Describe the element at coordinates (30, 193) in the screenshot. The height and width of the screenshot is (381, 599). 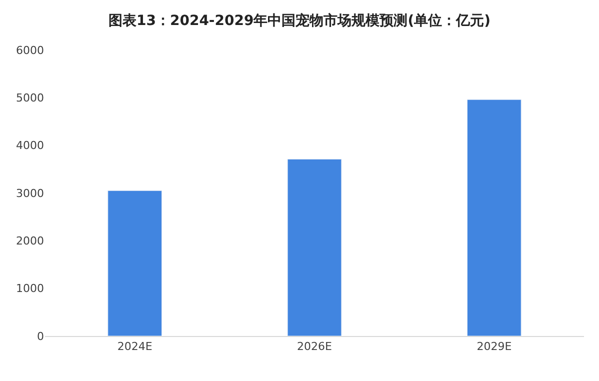
I see `y-tick-label: 3000` at that location.